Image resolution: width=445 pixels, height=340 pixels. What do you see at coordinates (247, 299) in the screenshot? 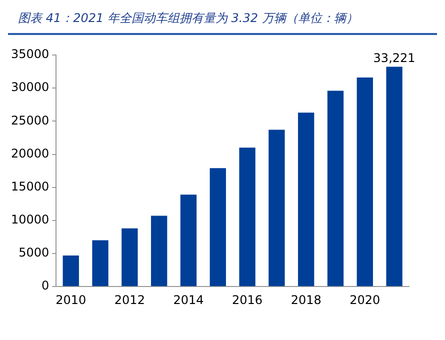
I see `x-tick-label: 2016` at bounding box center [247, 299].